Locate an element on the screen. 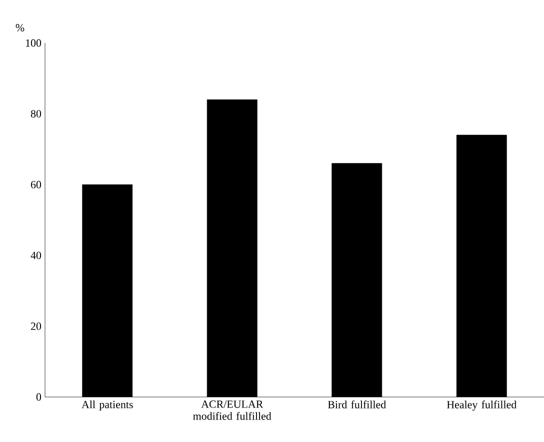 The image size is (544, 442). y-tick-label: 60 is located at coordinates (36, 184).